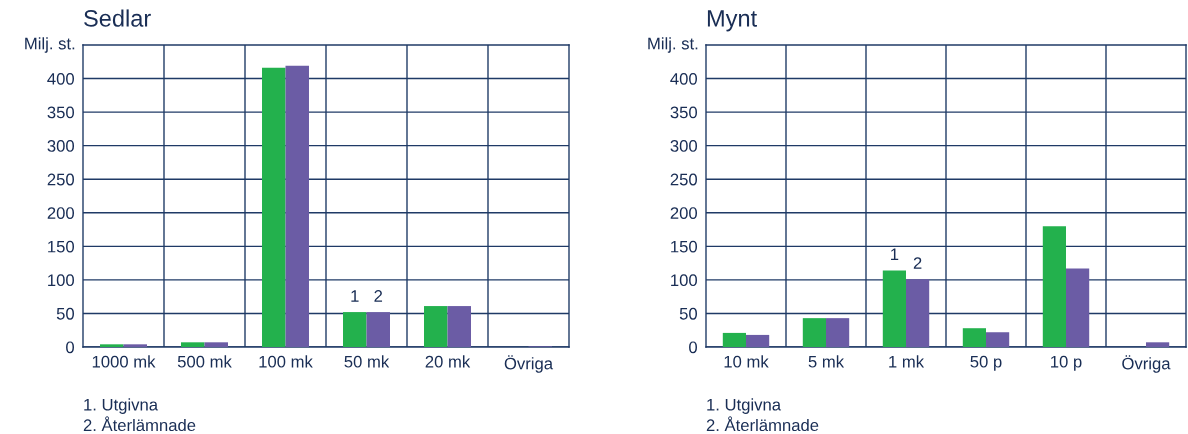  I want to click on x-tick-label: 50 mk, so click(367, 361).